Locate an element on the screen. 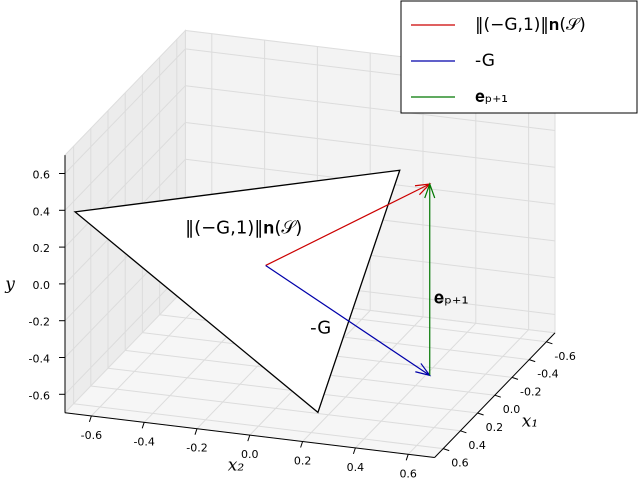 This screenshot has height=483, width=640. x1-tick-label: 0.6 is located at coordinates (460, 463).